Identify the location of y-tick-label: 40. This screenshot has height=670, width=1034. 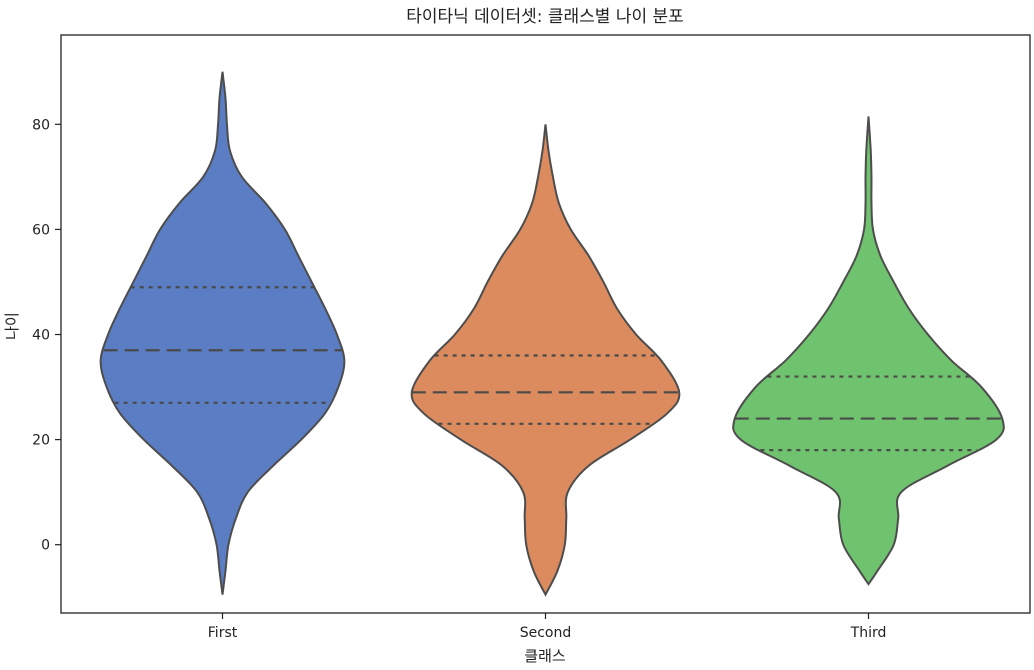
(41, 336).